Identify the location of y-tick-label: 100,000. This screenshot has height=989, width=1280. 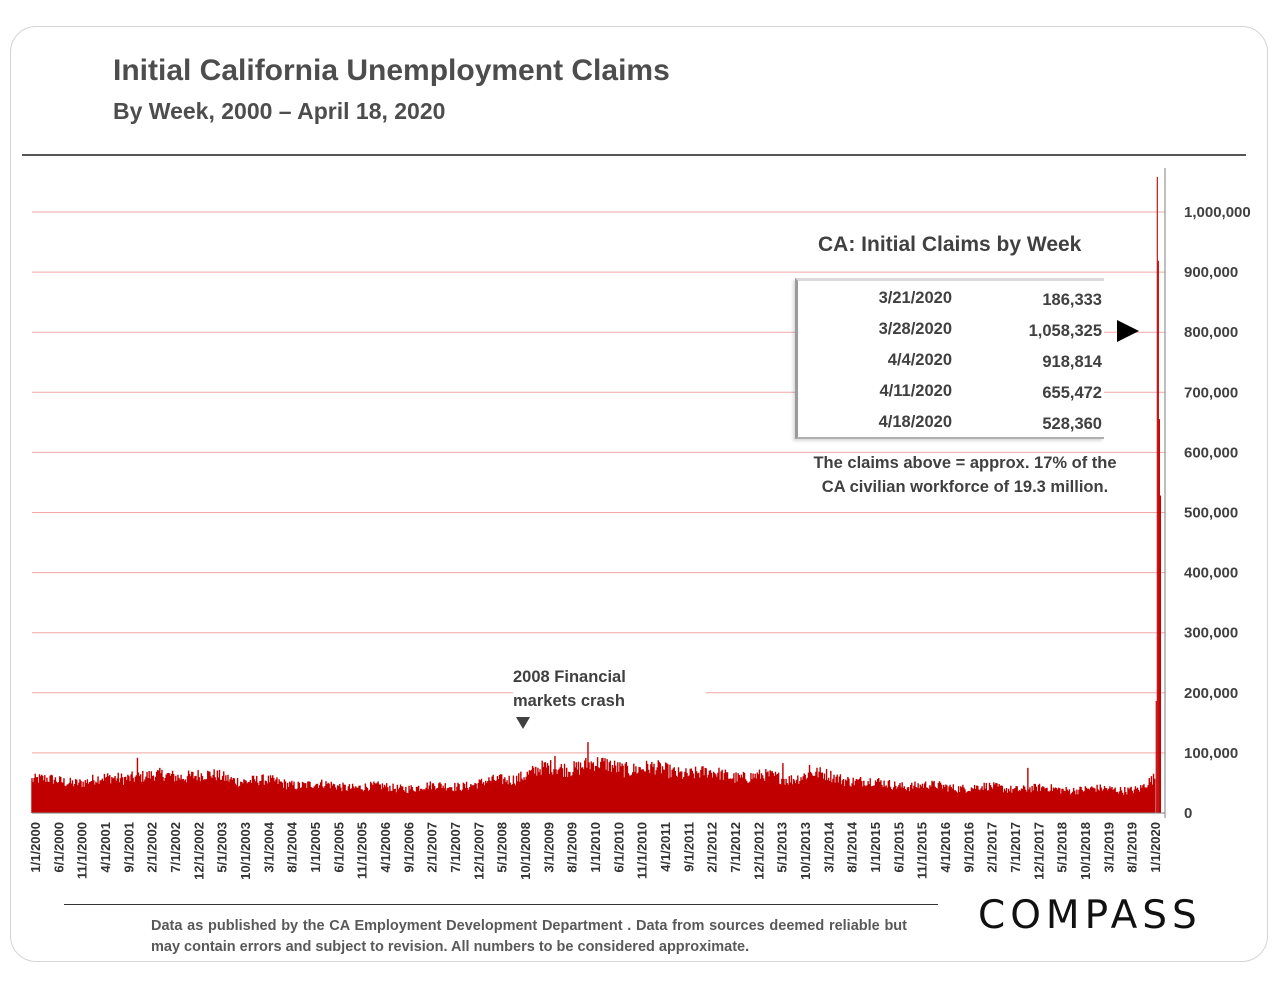
(1211, 753).